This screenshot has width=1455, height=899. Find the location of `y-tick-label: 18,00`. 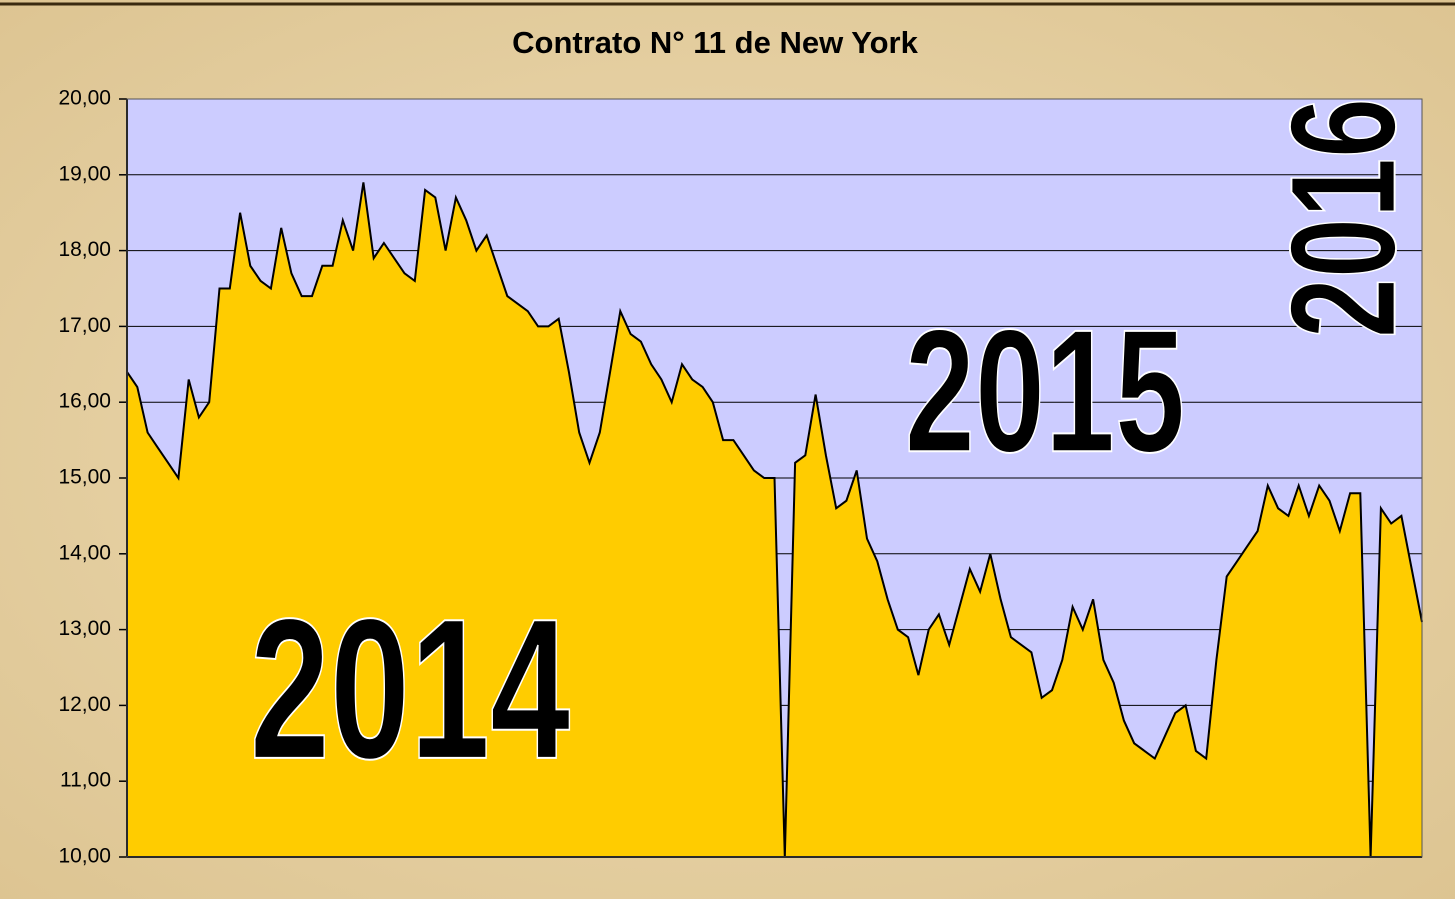

y-tick-label: 18,00 is located at coordinates (84, 249).